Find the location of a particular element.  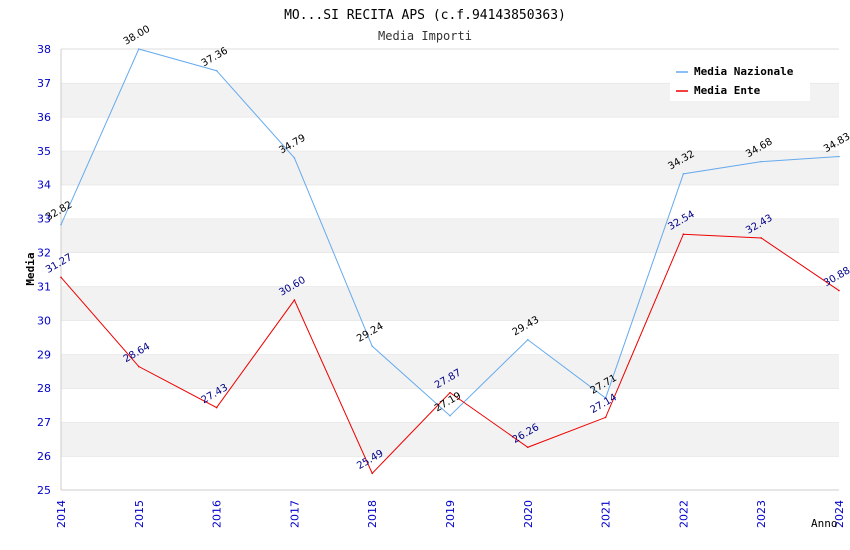

x-tick-label: 2018 is located at coordinates (372, 514).